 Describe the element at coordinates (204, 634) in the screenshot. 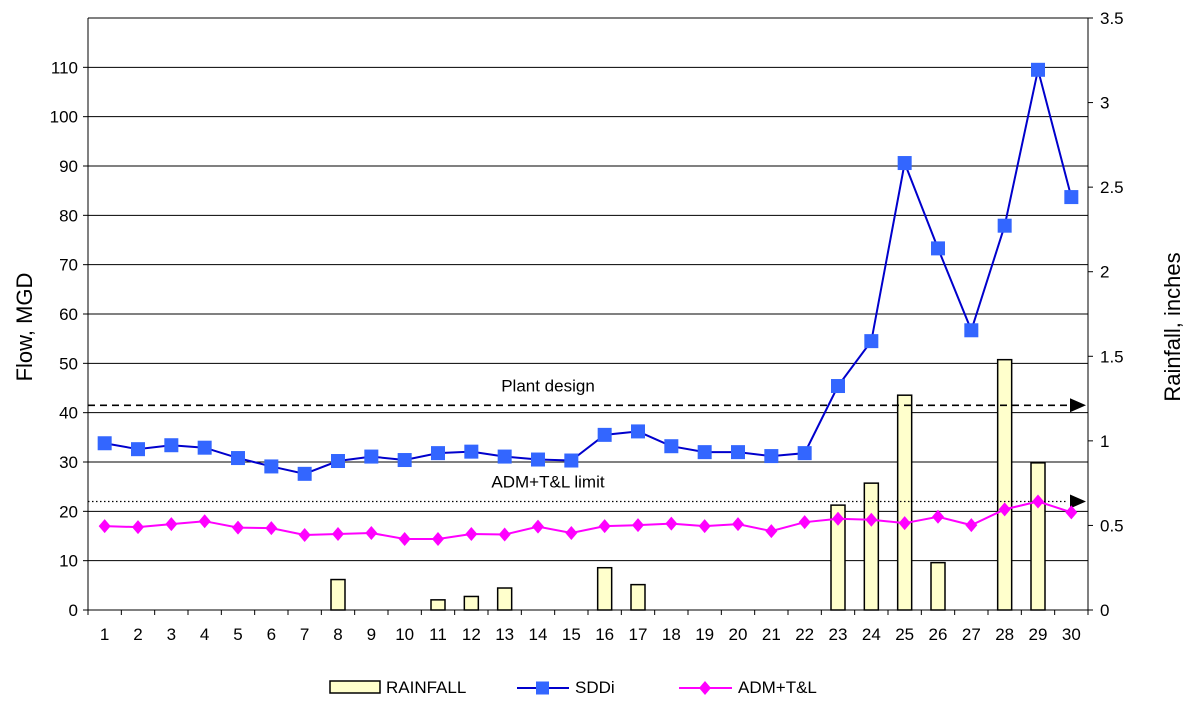

I see `x-tick-label: 4` at that location.